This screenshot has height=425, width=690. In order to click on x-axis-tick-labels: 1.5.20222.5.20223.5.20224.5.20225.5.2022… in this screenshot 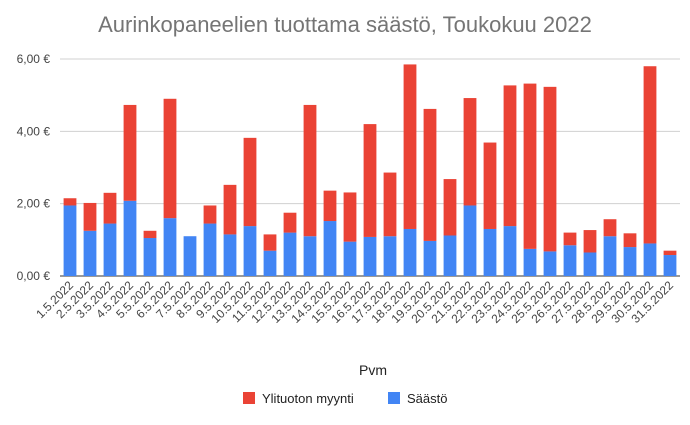, I will do `click(354, 302)`.